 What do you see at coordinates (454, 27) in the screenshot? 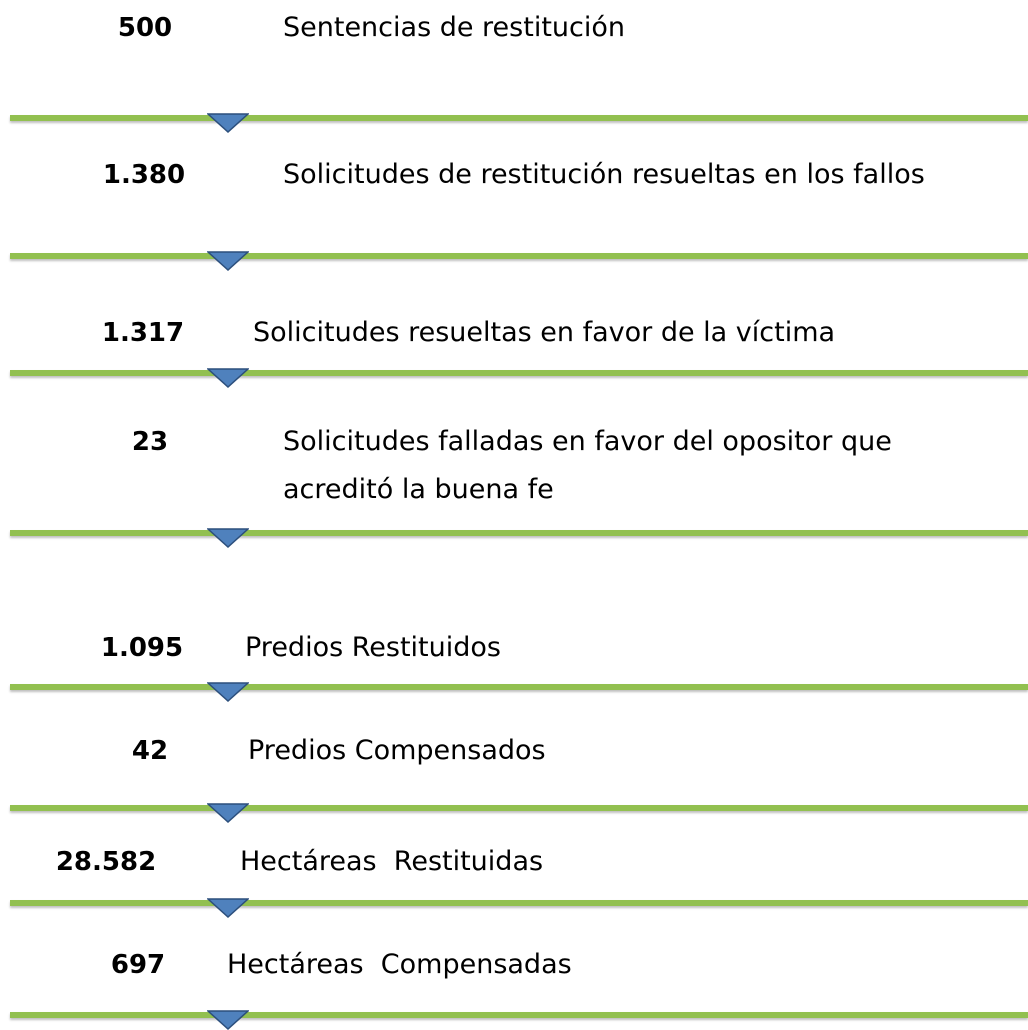
I see `step-label: Sentencias de restitución` at bounding box center [454, 27].